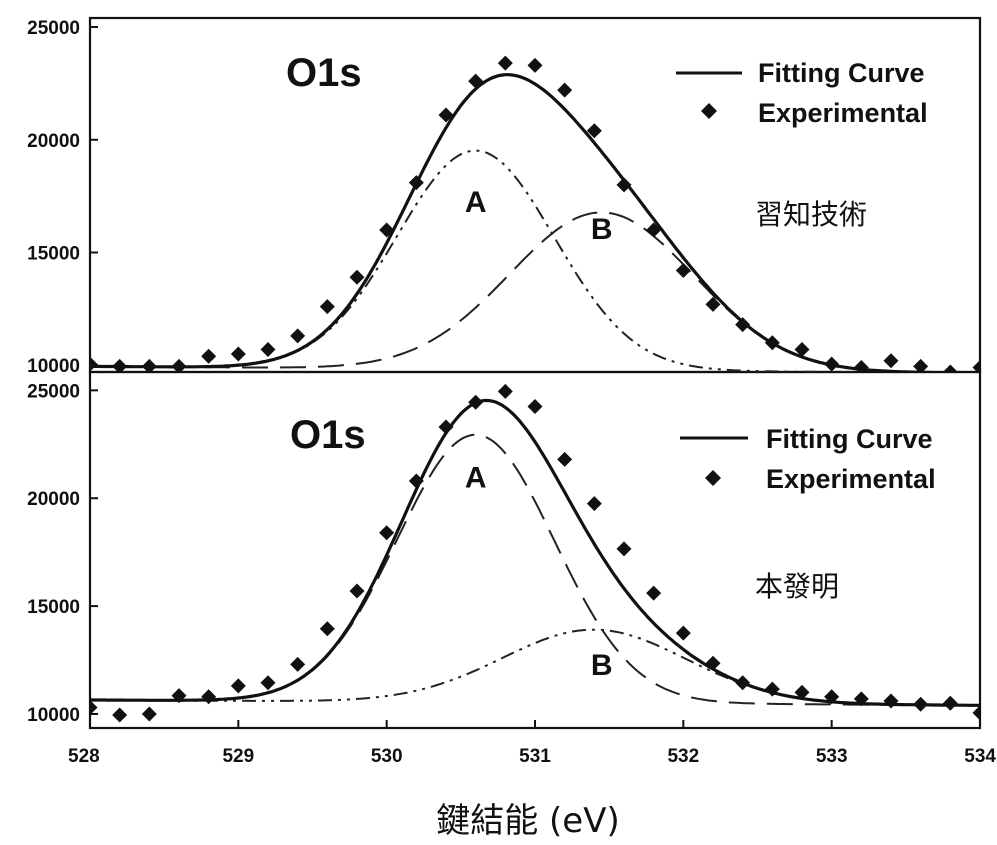 Image resolution: width=997 pixels, height=845 pixels. Describe the element at coordinates (528, 821) in the screenshot. I see `x-axis-label: 鍵結能 (eV)` at that location.